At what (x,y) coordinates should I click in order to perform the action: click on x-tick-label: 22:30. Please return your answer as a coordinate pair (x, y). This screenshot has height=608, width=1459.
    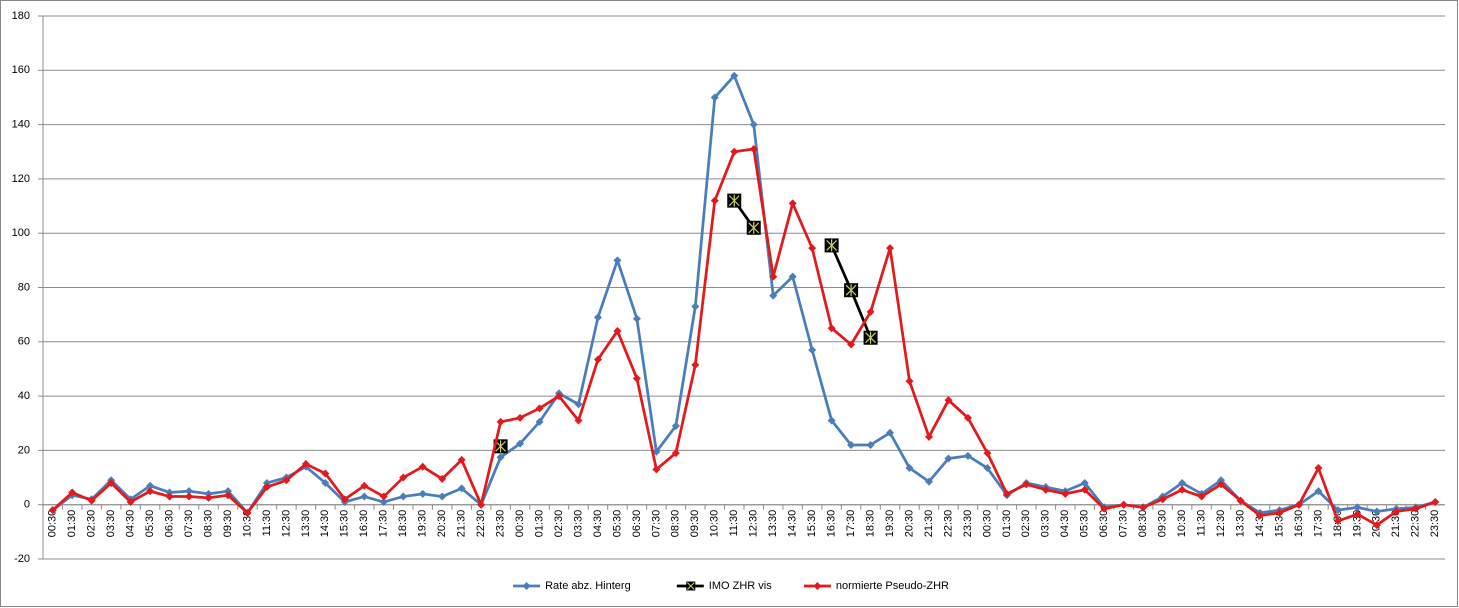
    Looking at the image, I should click on (948, 524).